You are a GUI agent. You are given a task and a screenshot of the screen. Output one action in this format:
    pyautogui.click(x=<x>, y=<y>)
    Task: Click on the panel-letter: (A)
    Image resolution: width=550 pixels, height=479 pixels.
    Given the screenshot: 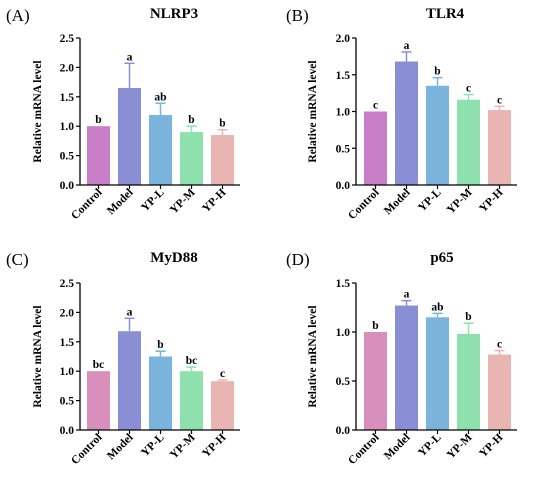 What is the action you would take?
    pyautogui.click(x=18, y=15)
    